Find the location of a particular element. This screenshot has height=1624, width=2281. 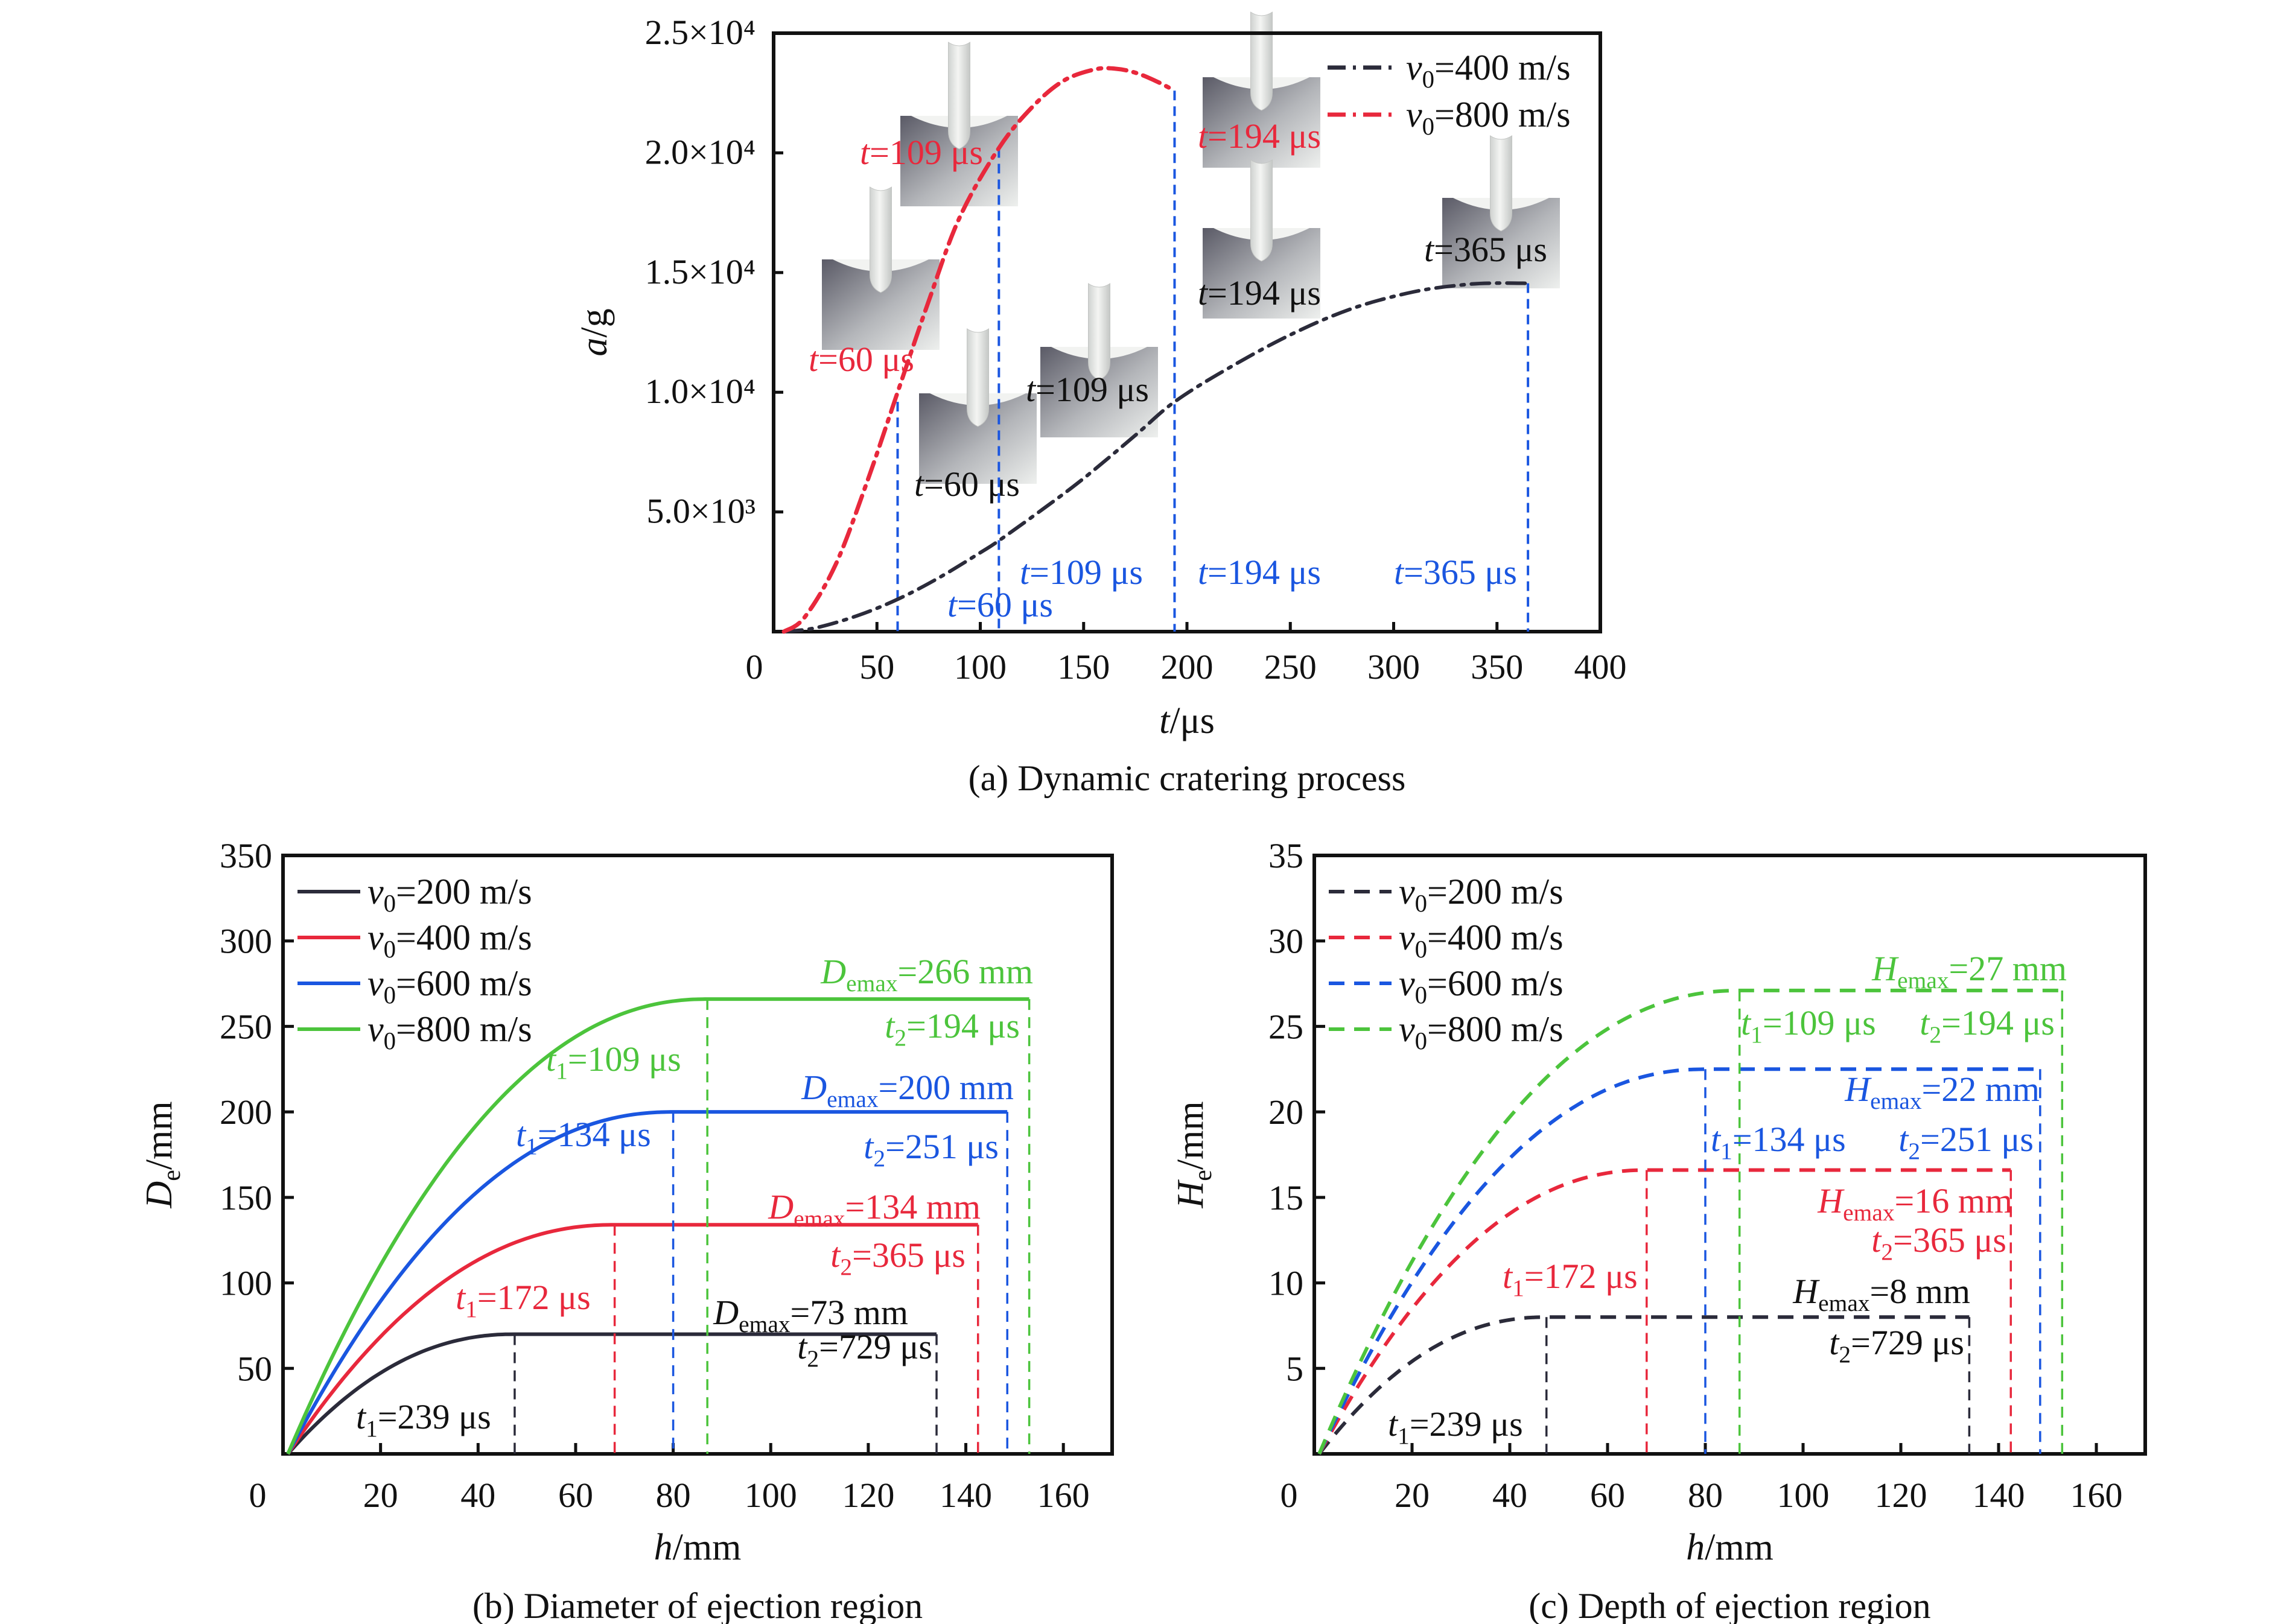

chart-caption: (a) Dynamic cratering process is located at coordinates (1187, 778).